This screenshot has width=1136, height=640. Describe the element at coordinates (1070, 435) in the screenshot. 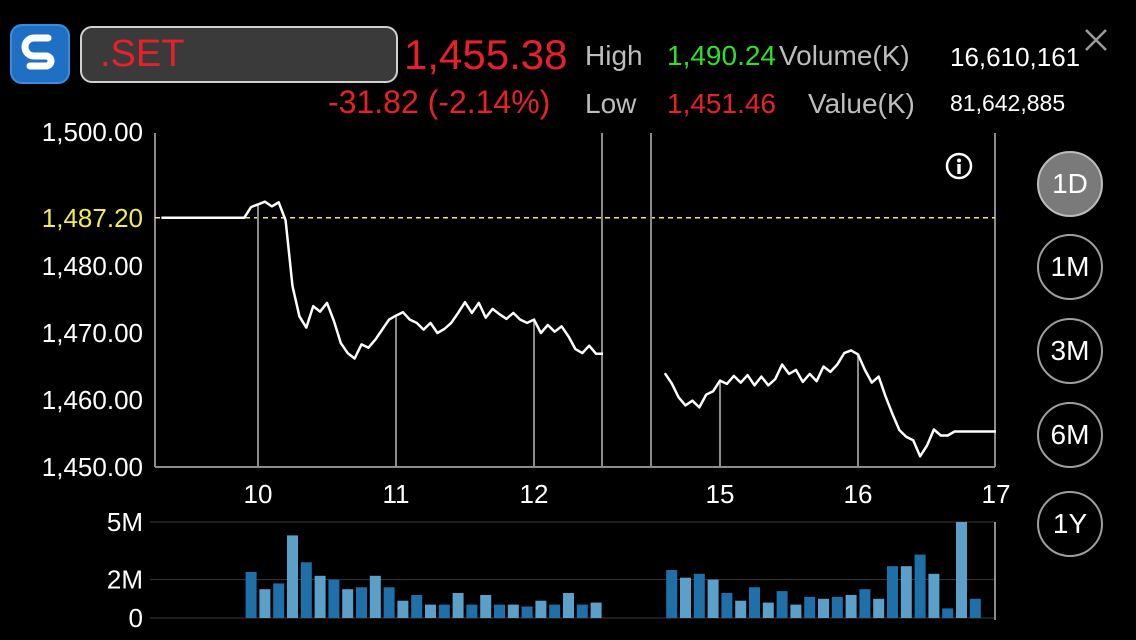

I see `period-button-6m: 6M` at that location.